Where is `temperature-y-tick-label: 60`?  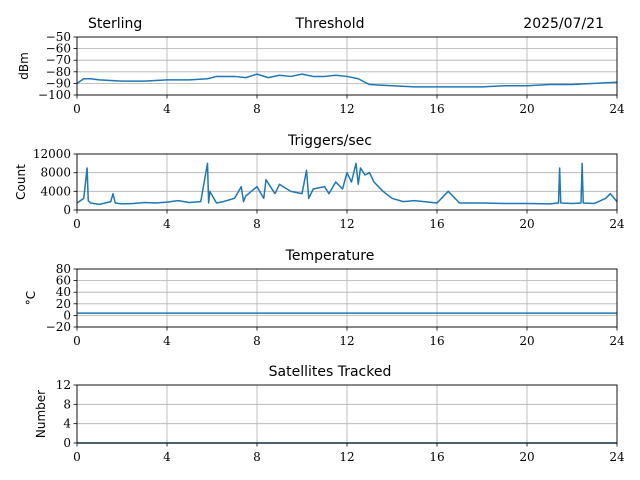 temperature-y-tick-label: 60 is located at coordinates (63, 281).